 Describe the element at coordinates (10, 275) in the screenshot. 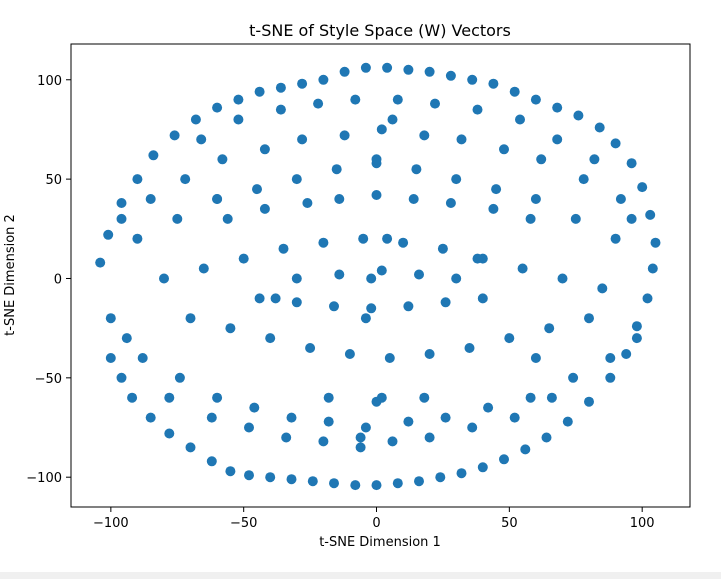

I see `y-axis-label: t-SNE Dimension 2` at that location.